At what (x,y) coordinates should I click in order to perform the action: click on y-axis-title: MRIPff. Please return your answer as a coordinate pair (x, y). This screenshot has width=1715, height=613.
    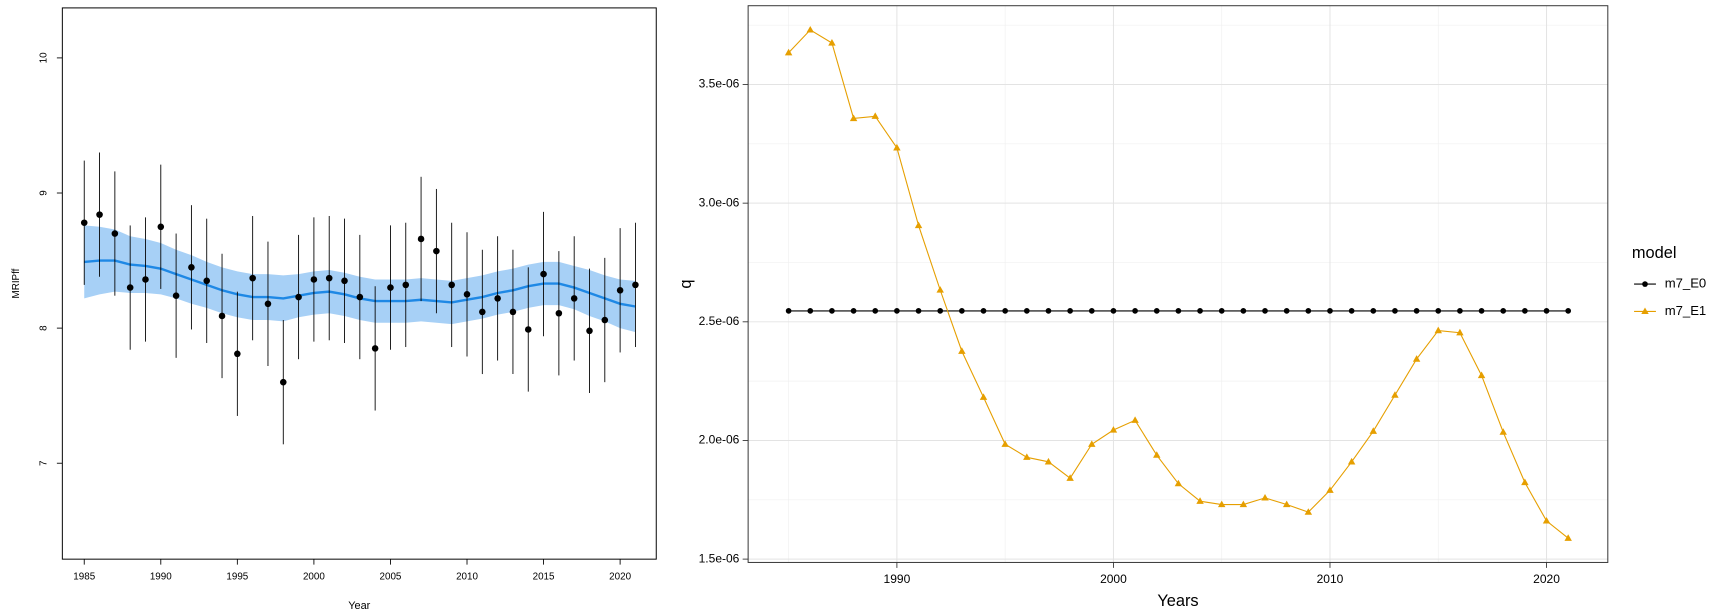
    Looking at the image, I should click on (16, 283).